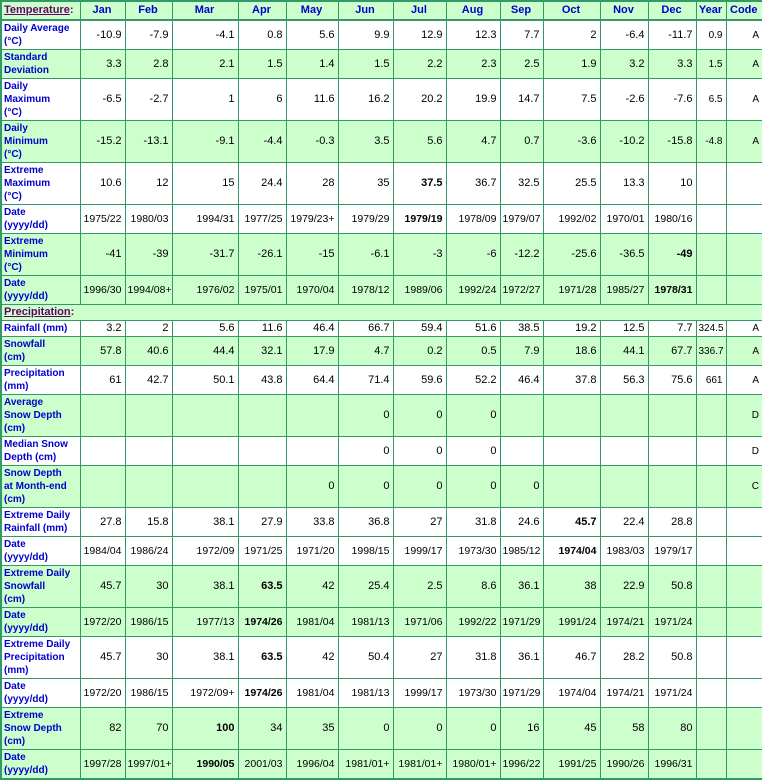 This screenshot has width=762, height=780. I want to click on code-value-date-extreme-maximum, so click(743, 219).